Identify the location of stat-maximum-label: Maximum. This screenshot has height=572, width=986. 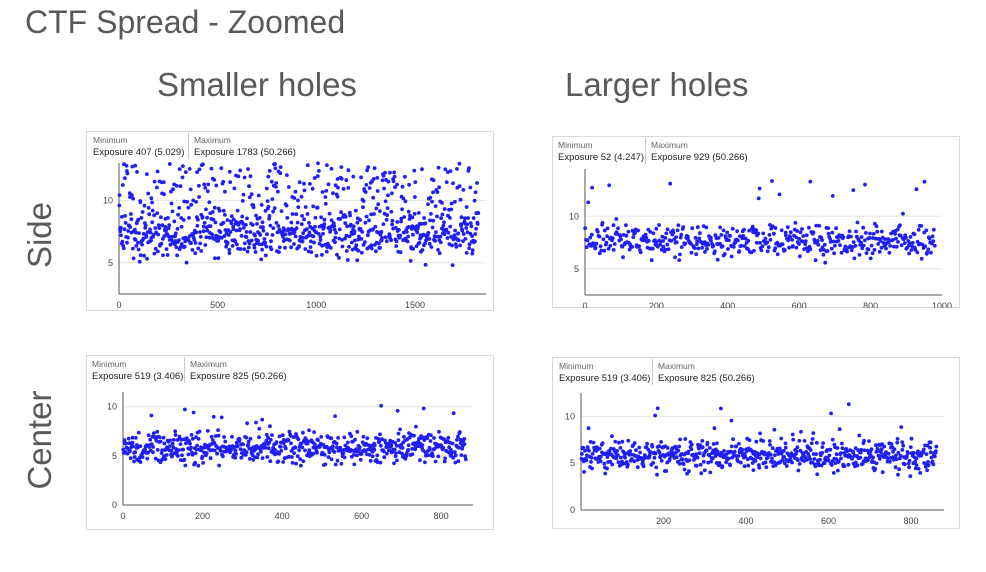
(669, 145).